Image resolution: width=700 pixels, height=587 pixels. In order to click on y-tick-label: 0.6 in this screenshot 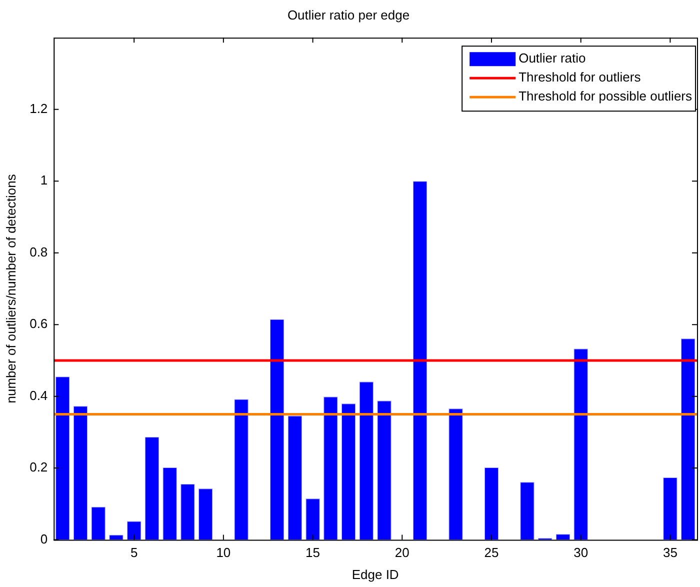, I will do `click(39, 324)`.